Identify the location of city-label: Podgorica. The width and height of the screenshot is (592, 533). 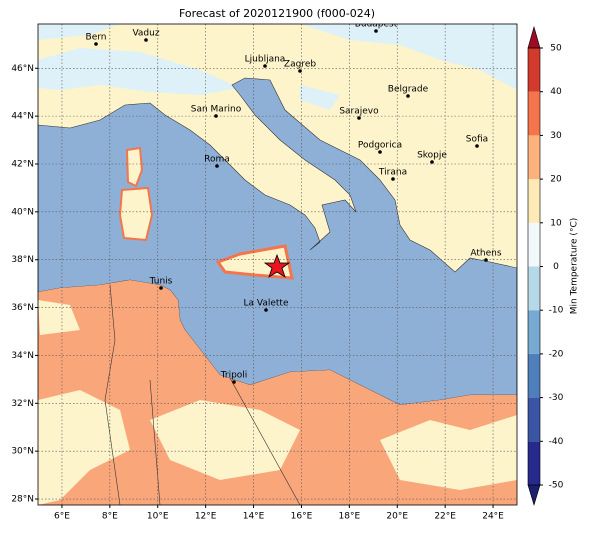
(380, 146).